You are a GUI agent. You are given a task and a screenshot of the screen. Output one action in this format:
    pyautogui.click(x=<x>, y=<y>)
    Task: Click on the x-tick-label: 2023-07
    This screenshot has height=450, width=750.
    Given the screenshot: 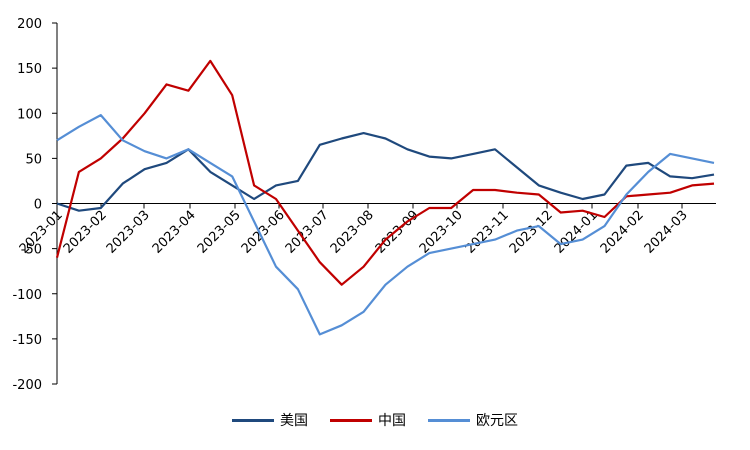 What is the action you would take?
    pyautogui.click(x=307, y=232)
    